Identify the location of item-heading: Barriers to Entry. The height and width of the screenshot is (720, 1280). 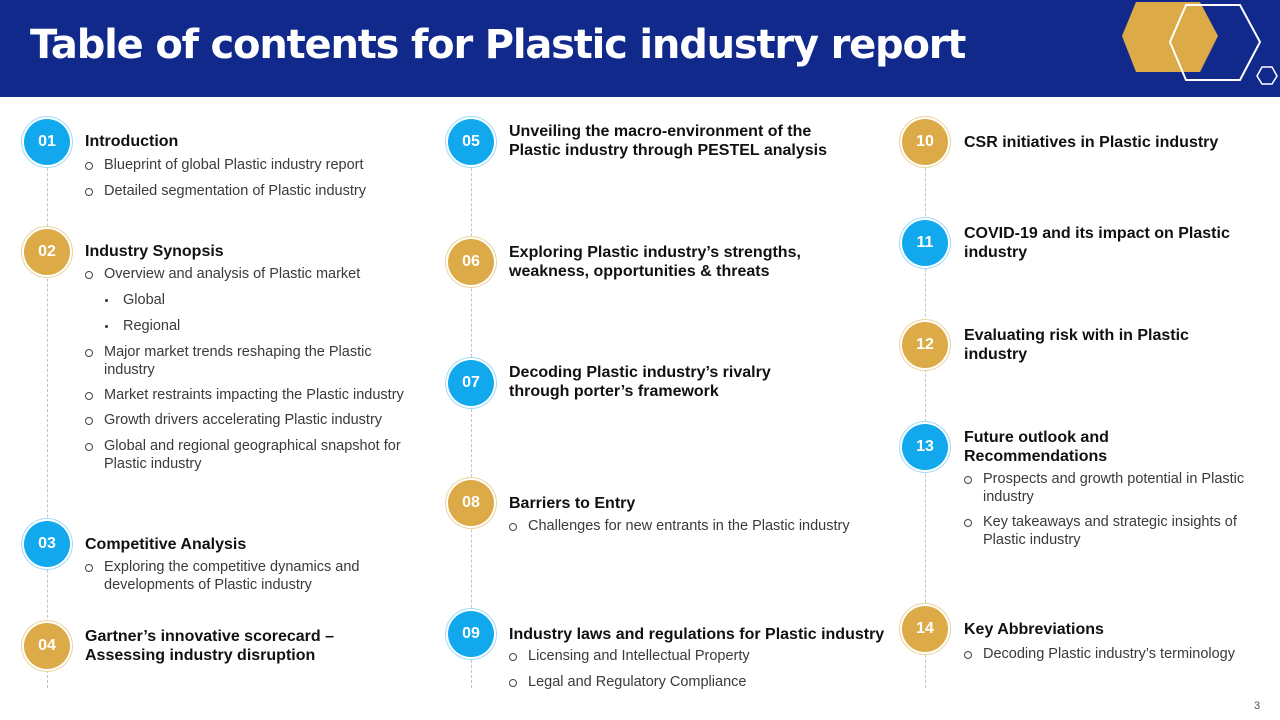
(572, 503).